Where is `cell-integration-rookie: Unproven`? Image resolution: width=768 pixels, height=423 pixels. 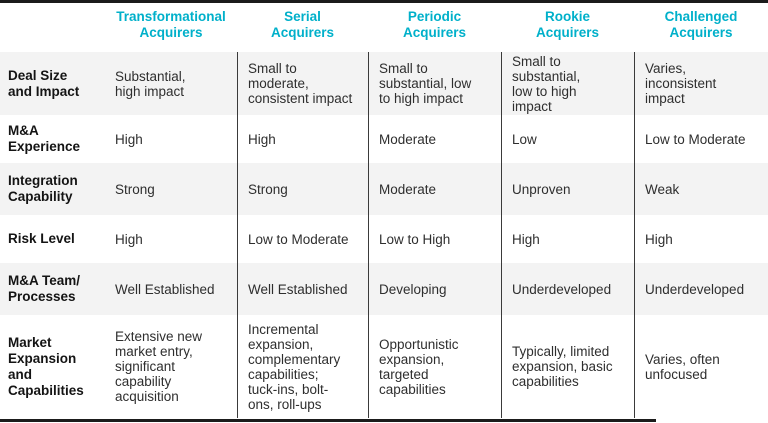 cell-integration-rookie: Unproven is located at coordinates (567, 189).